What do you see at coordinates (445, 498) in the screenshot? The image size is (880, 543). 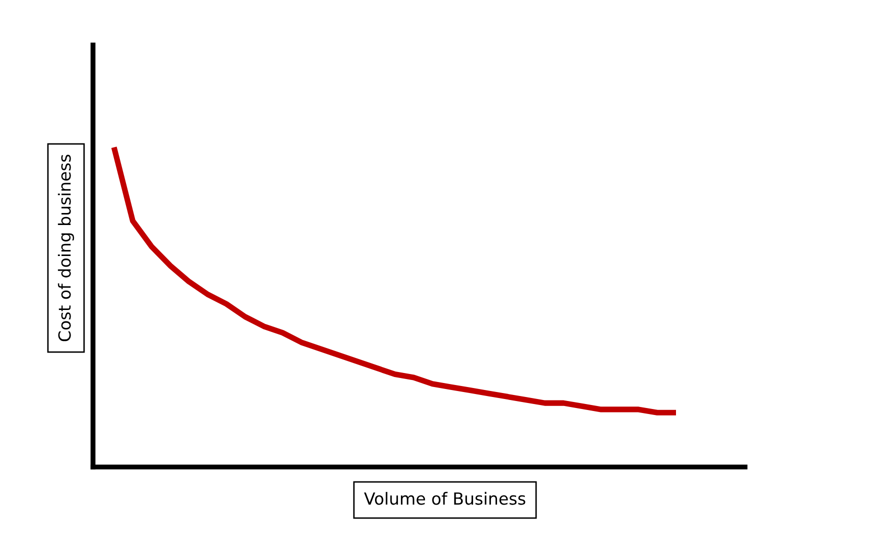 I see `x-axis-title: Volume of Business` at bounding box center [445, 498].